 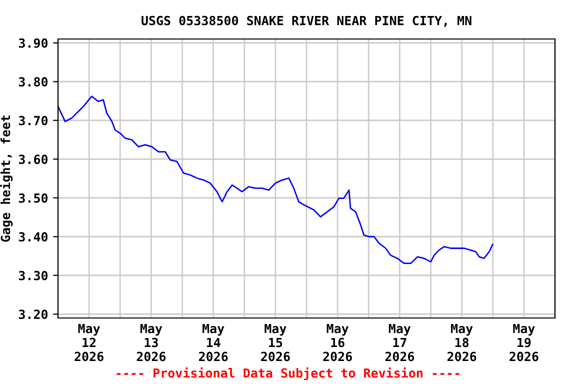 I want to click on x-tick-label: May 13 2026, so click(x=151, y=343).